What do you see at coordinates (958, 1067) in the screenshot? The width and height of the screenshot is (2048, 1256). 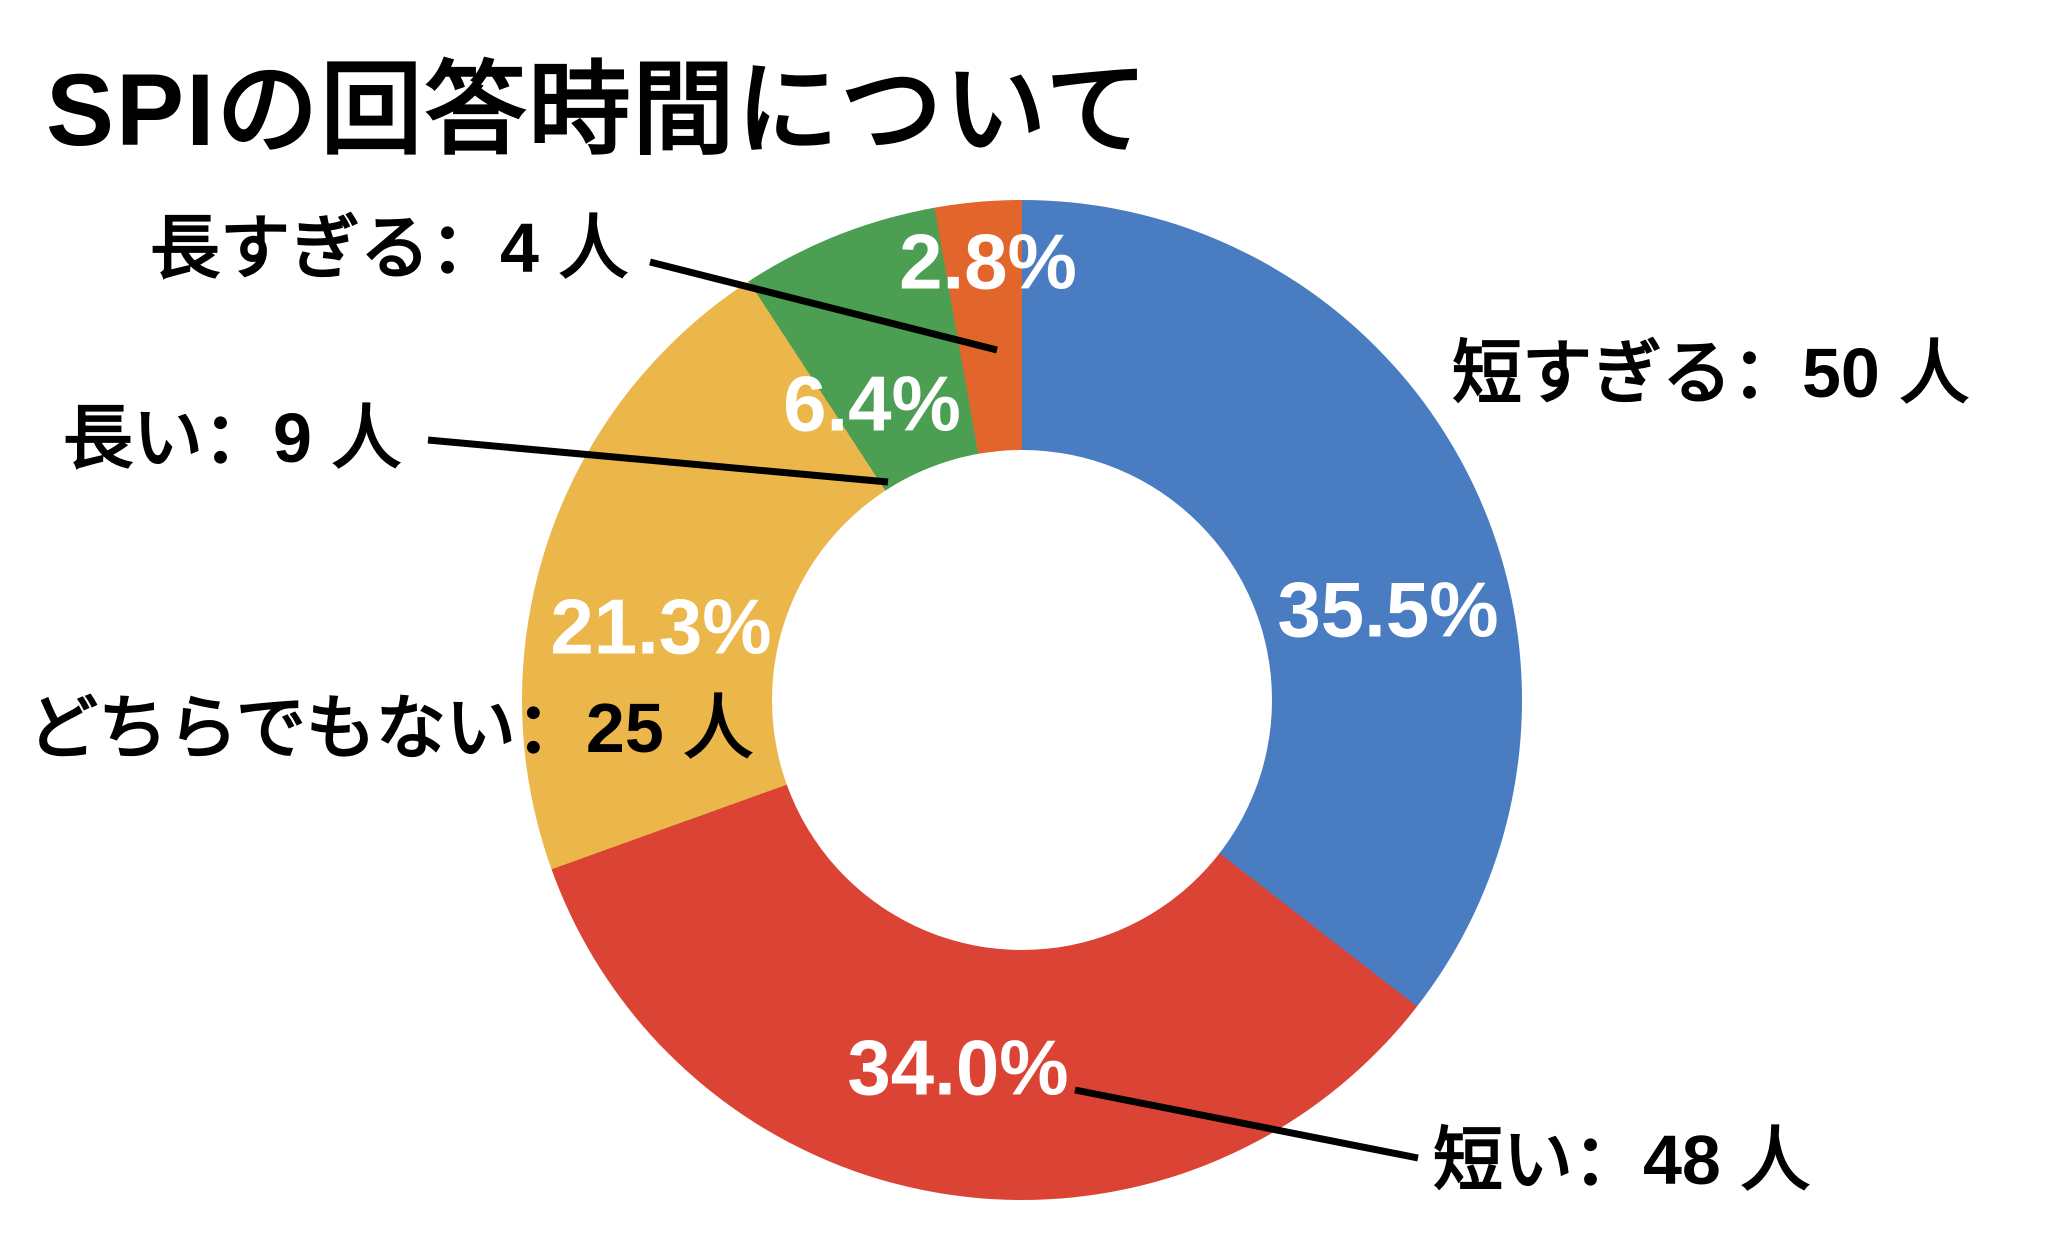 I see `slice-percent-short: 34.0%` at bounding box center [958, 1067].